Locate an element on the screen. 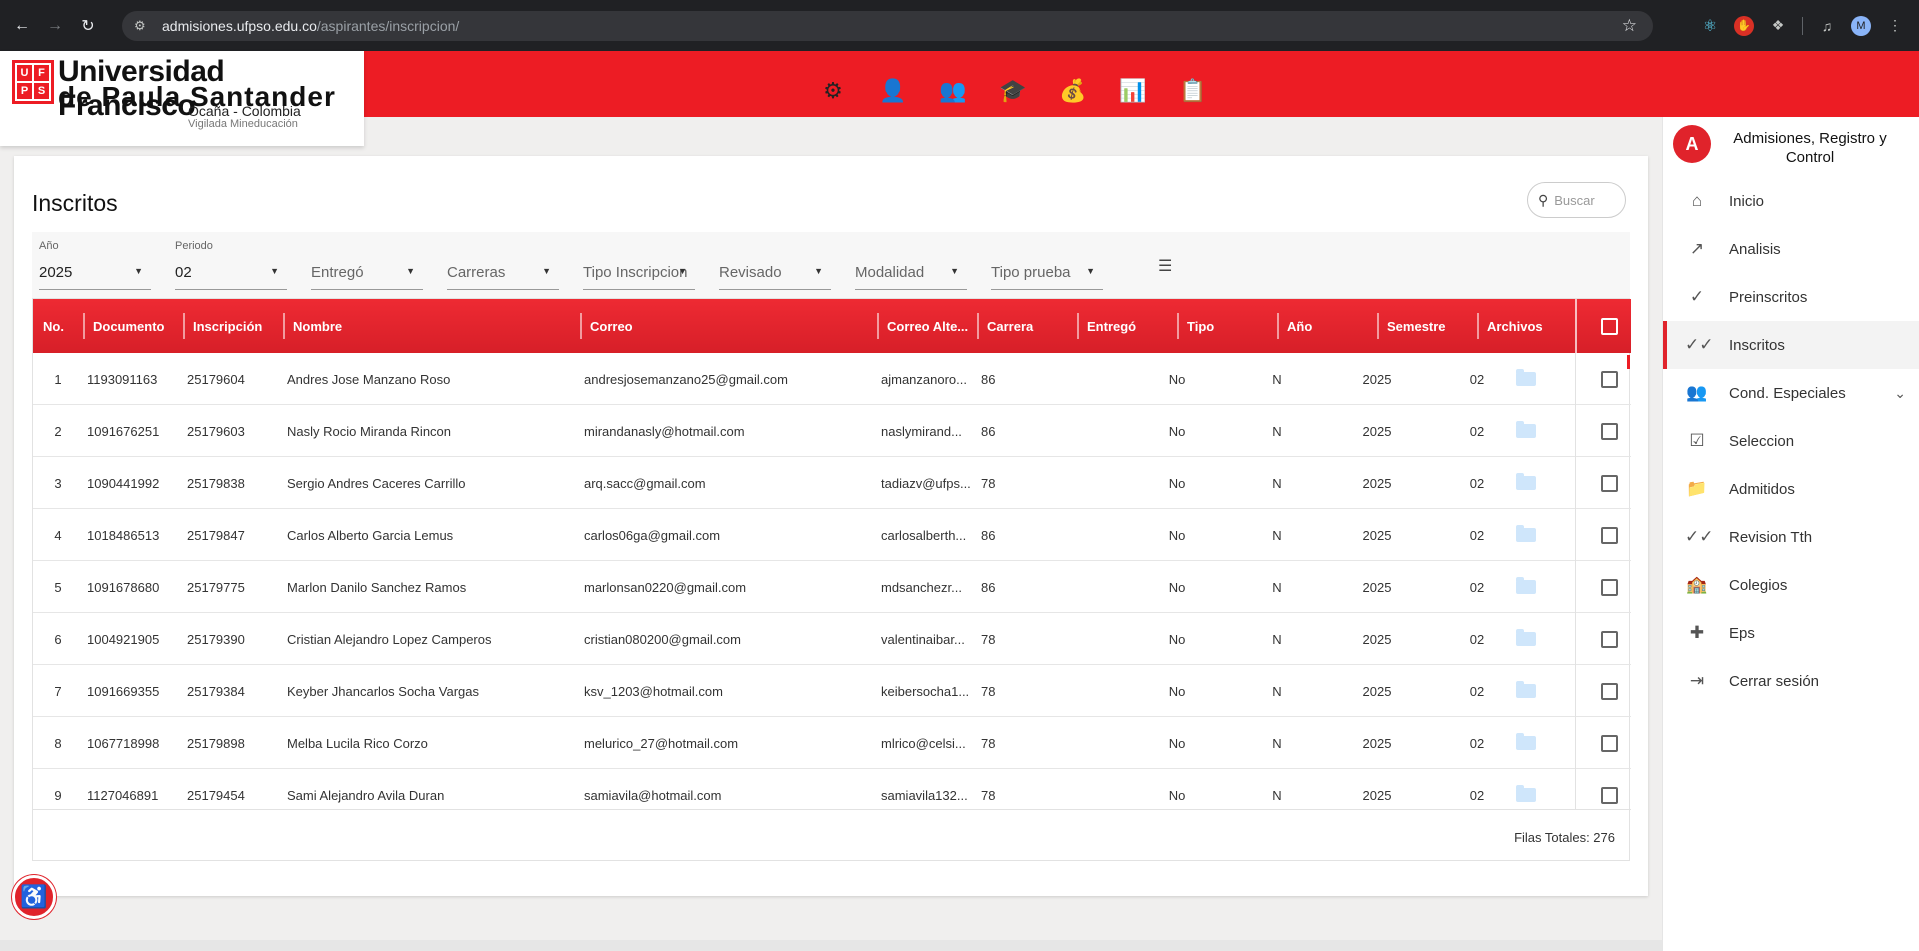 The width and height of the screenshot is (1919, 951). bookmark-star-icon: ☆ is located at coordinates (1629, 25).